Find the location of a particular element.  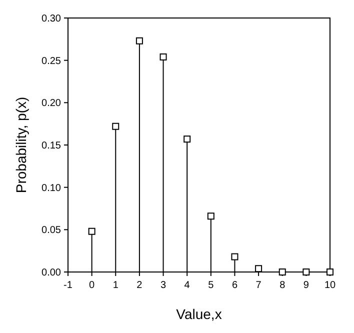

y-tick-label: 0.00 is located at coordinates (52, 273).